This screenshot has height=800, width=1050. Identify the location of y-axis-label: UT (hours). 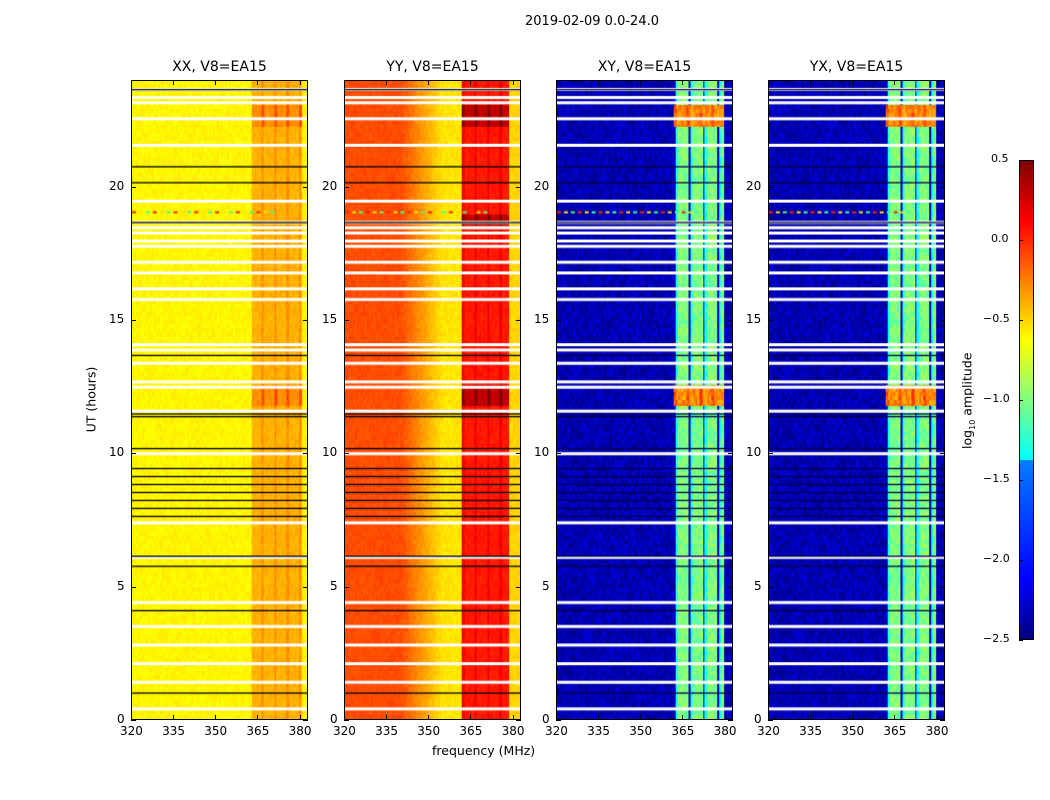
(91, 399).